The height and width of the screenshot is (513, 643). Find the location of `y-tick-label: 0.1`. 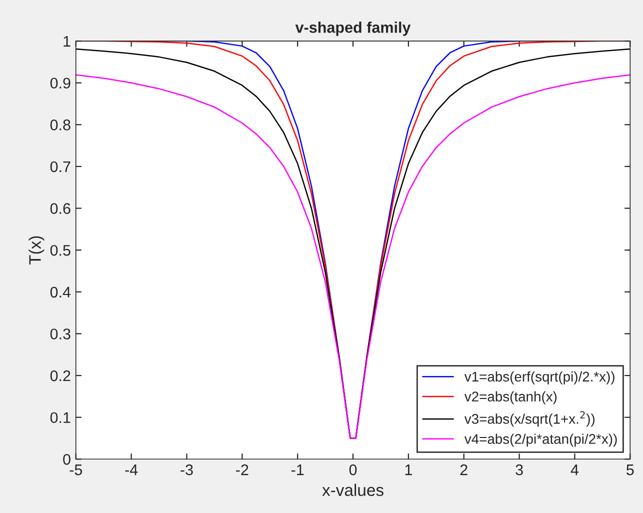

y-tick-label: 0.1 is located at coordinates (60, 418).